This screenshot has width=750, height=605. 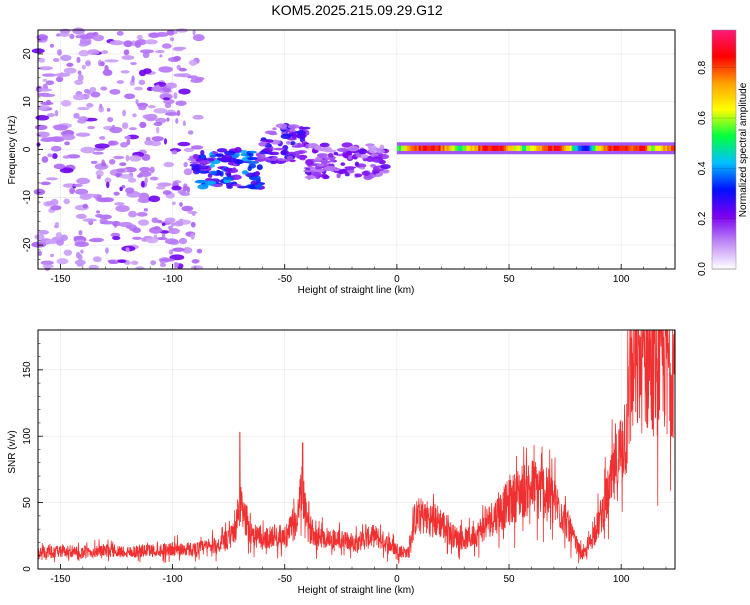 I want to click on y-tick-label: 10, so click(x=27, y=102).